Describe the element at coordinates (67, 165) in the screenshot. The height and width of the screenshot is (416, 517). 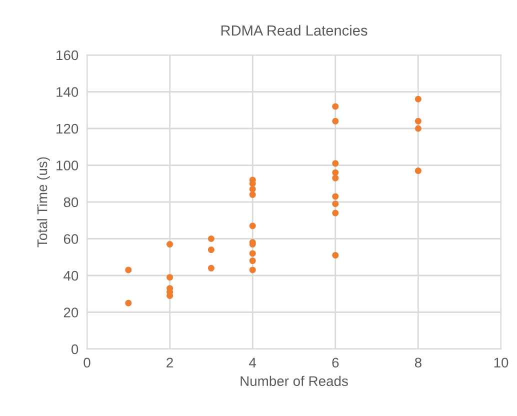
I see `y-tick-label: 100` at that location.